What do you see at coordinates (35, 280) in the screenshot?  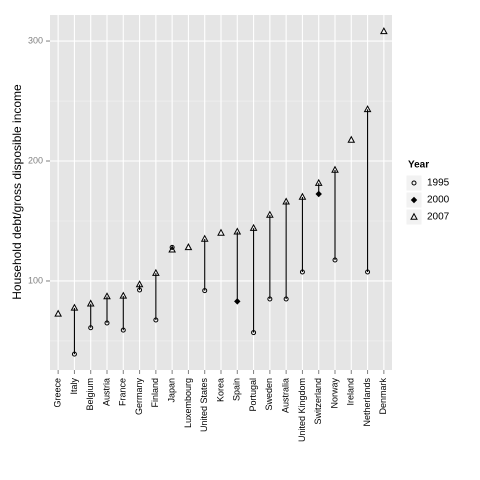 I see `y-tick-label: 100` at bounding box center [35, 280].